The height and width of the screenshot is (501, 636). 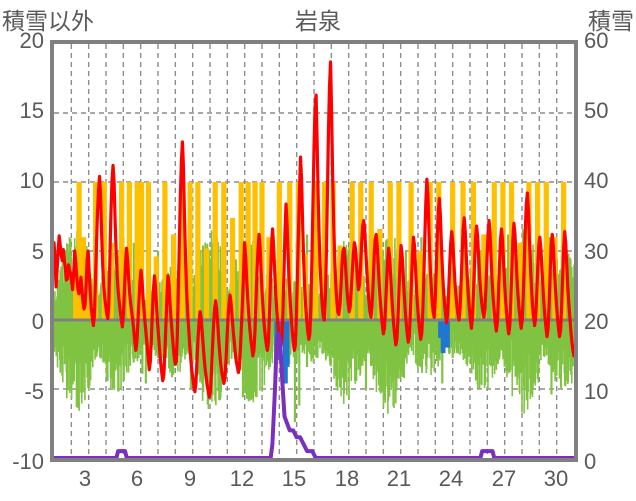 What do you see at coordinates (37, 321) in the screenshot?
I see `y-left-tick-0: 0` at bounding box center [37, 321].